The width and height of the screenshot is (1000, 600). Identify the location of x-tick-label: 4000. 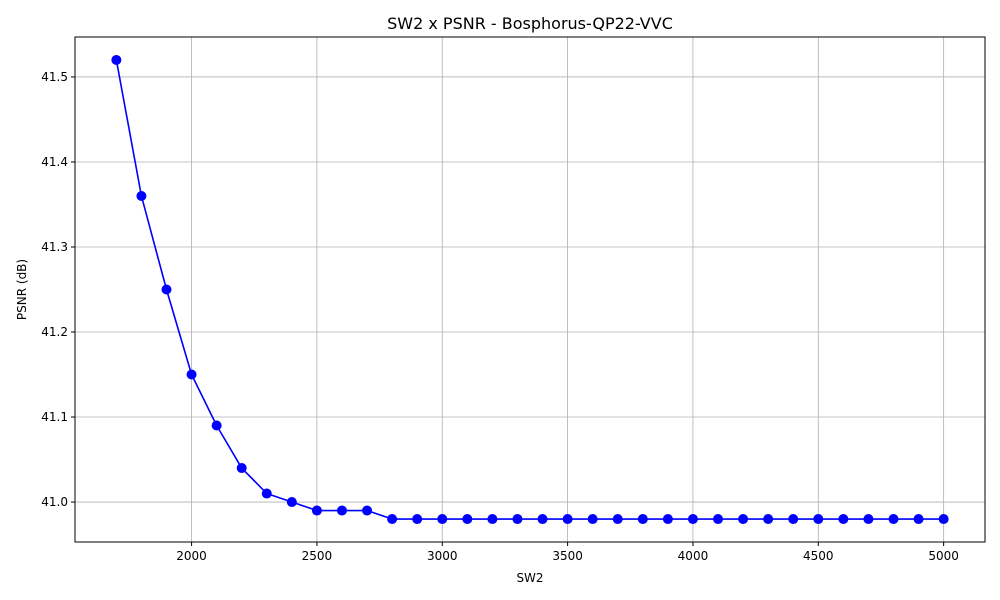
(693, 556).